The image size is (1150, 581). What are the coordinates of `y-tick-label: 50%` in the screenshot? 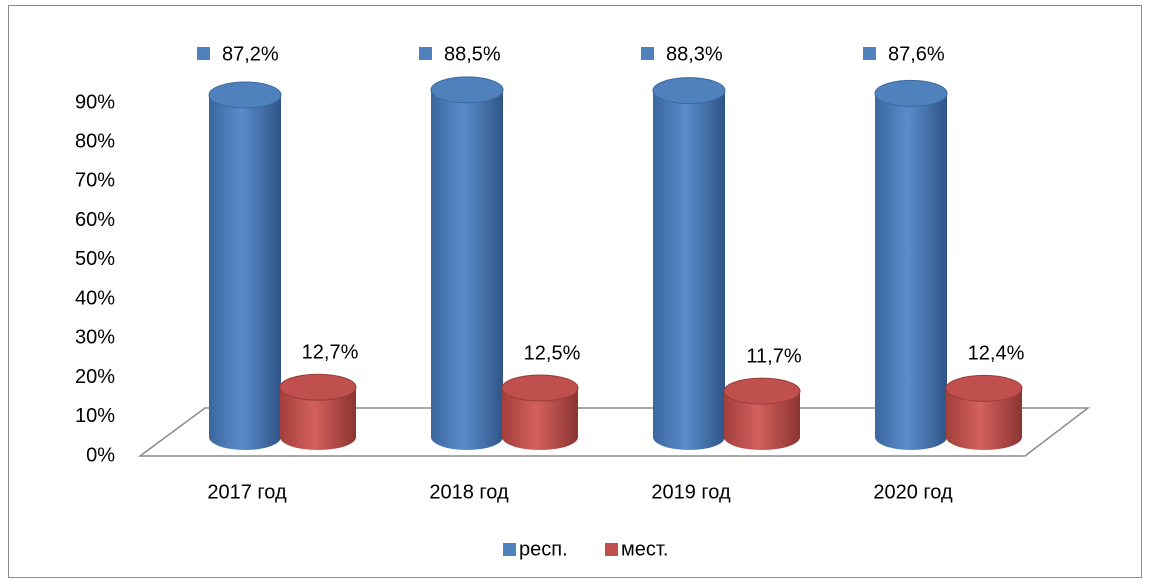 It's located at (95, 259).